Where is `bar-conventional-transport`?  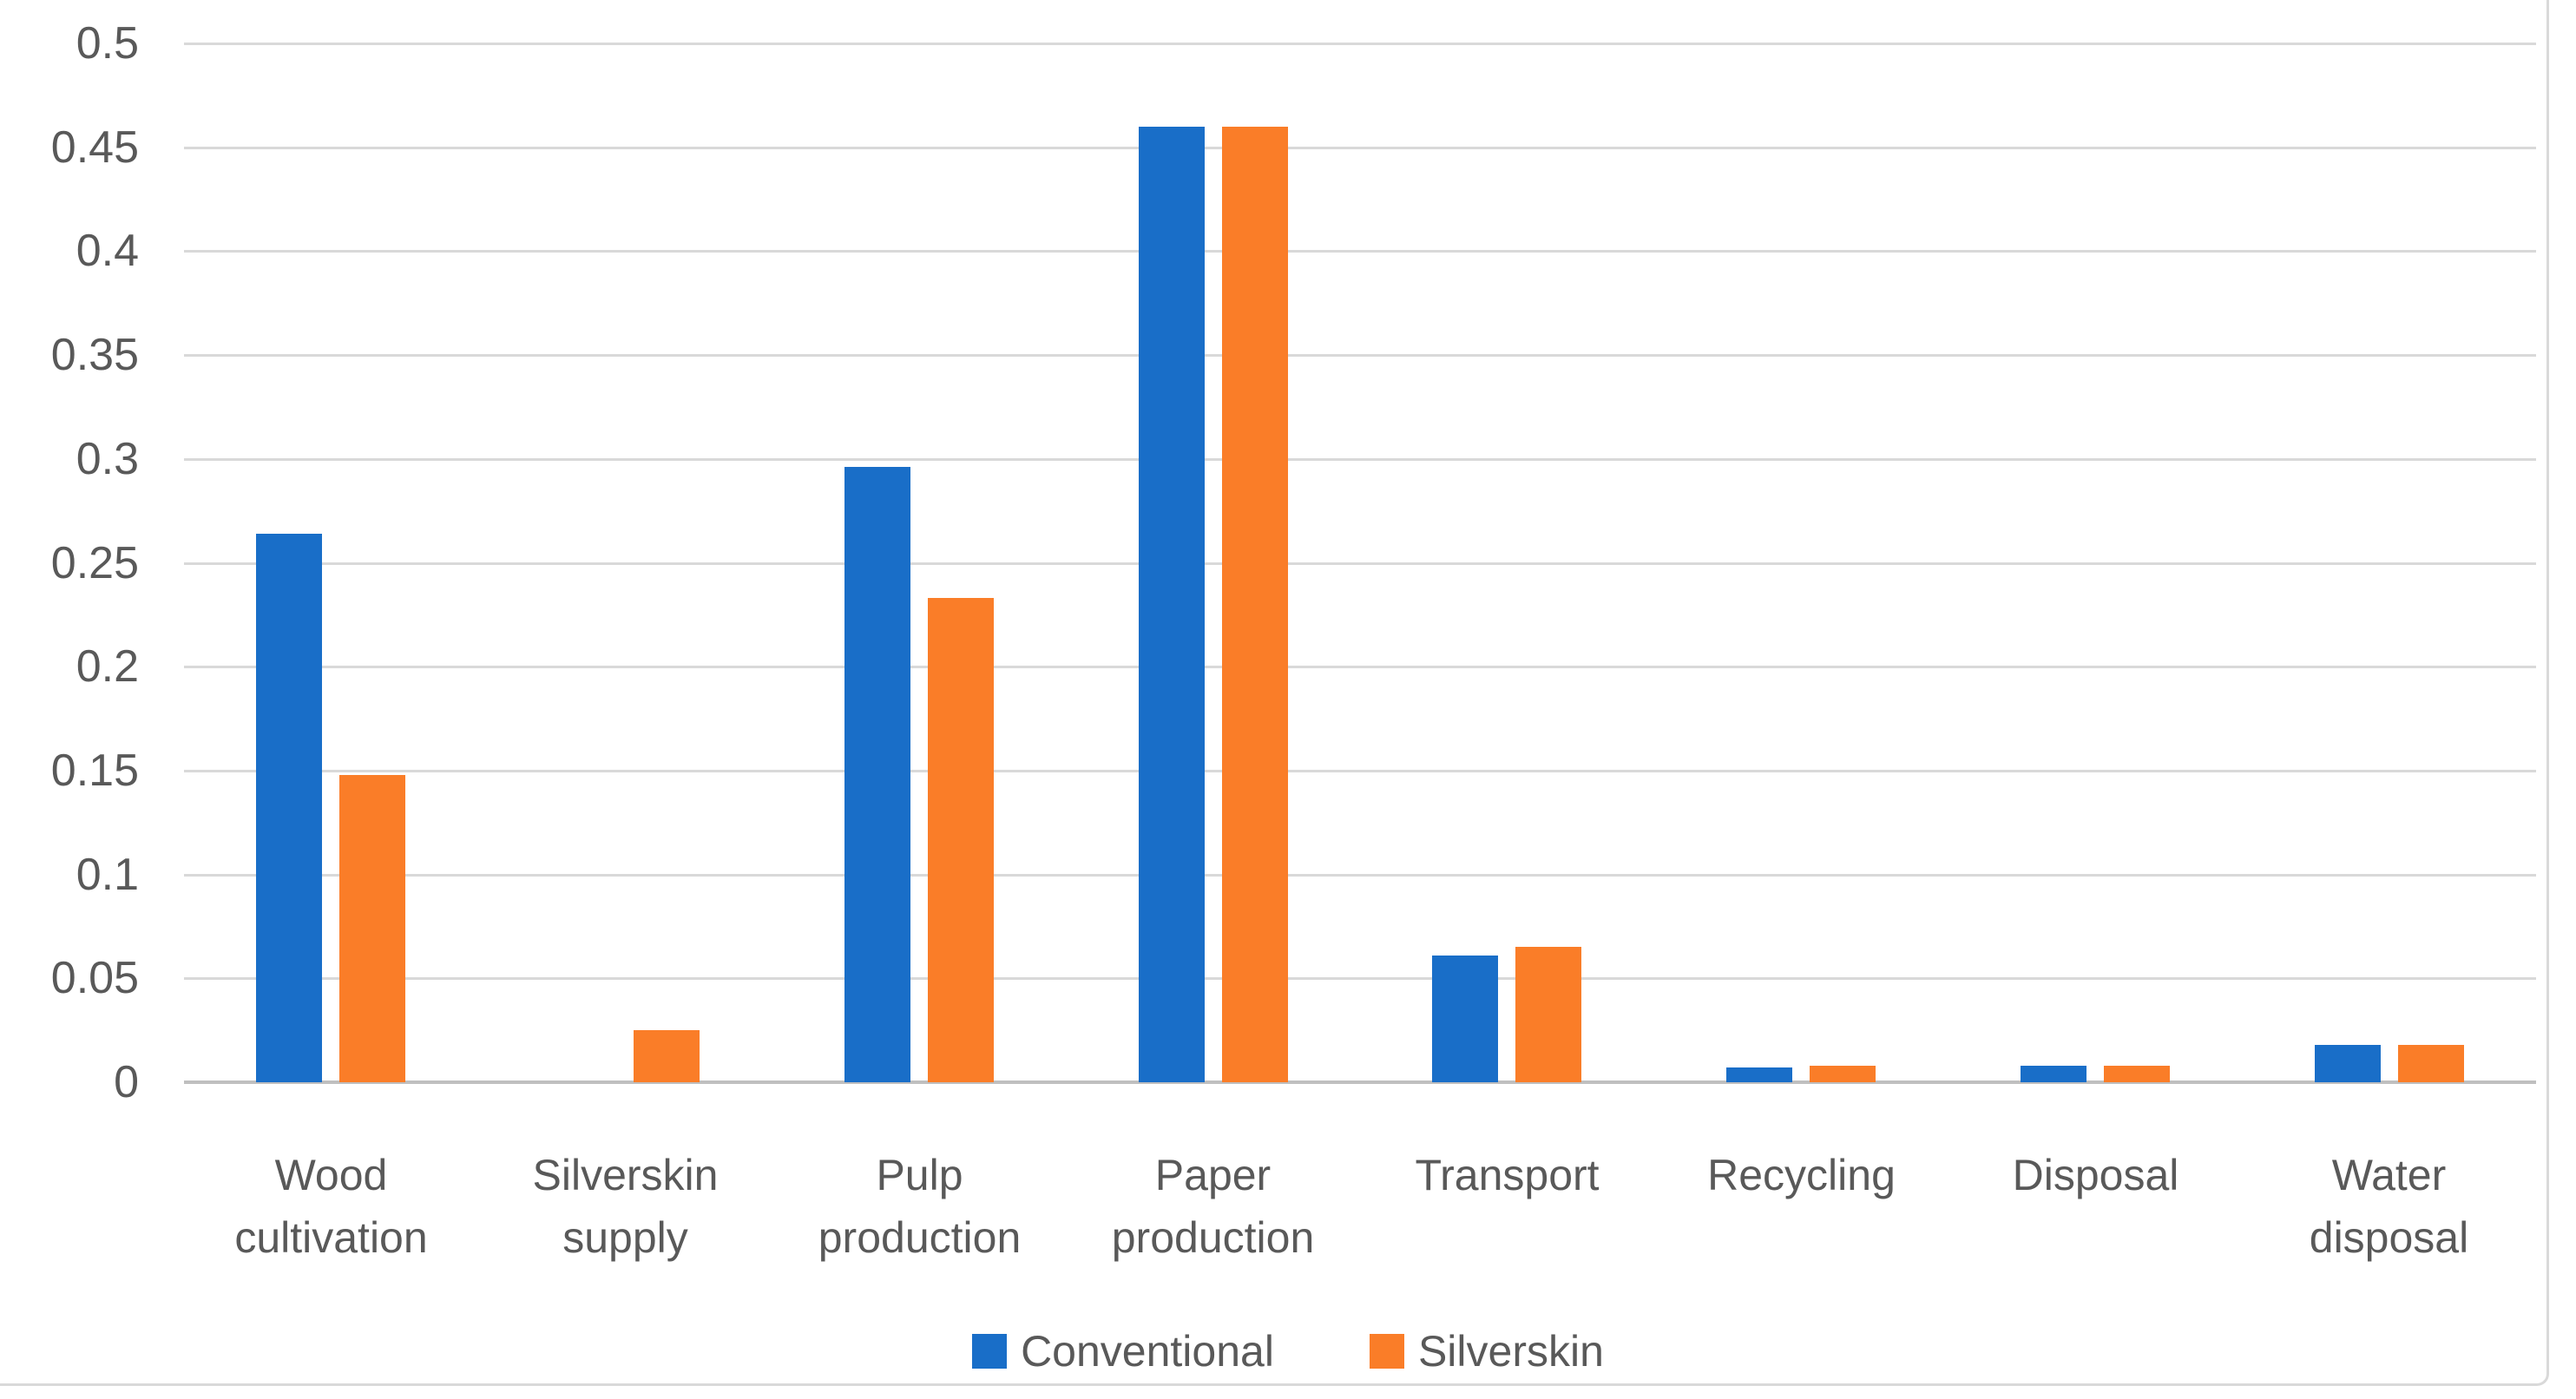
bar-conventional-transport is located at coordinates (1465, 1019).